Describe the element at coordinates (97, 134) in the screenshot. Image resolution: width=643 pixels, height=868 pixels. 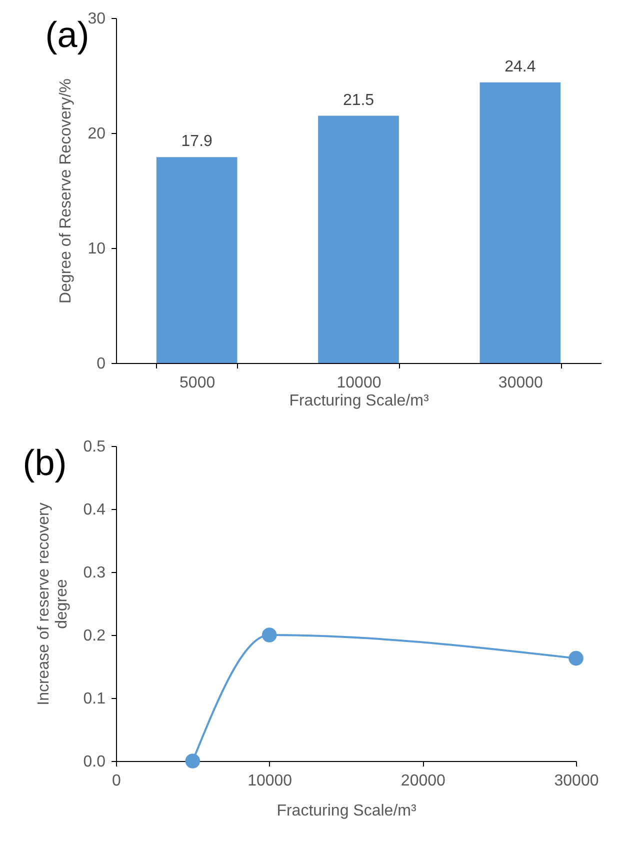
I see `y-tick-label: 20` at that location.